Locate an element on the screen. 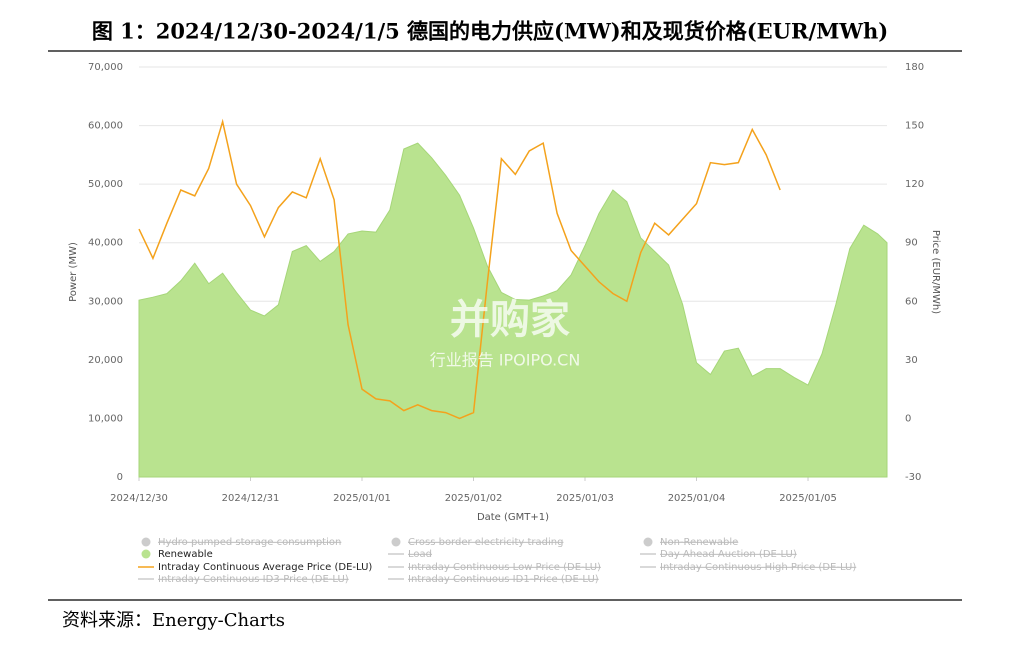 The image size is (1019, 663). legend-label: Non-Renewable is located at coordinates (699, 542).